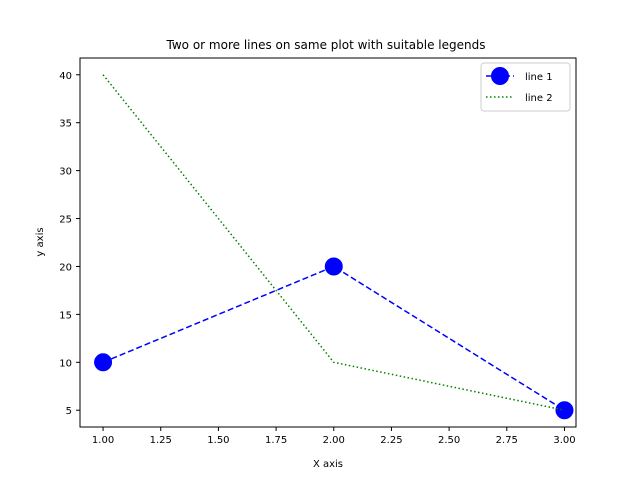 The image size is (640, 485). What do you see at coordinates (69, 411) in the screenshot?
I see `y-tick-label: 5` at bounding box center [69, 411].